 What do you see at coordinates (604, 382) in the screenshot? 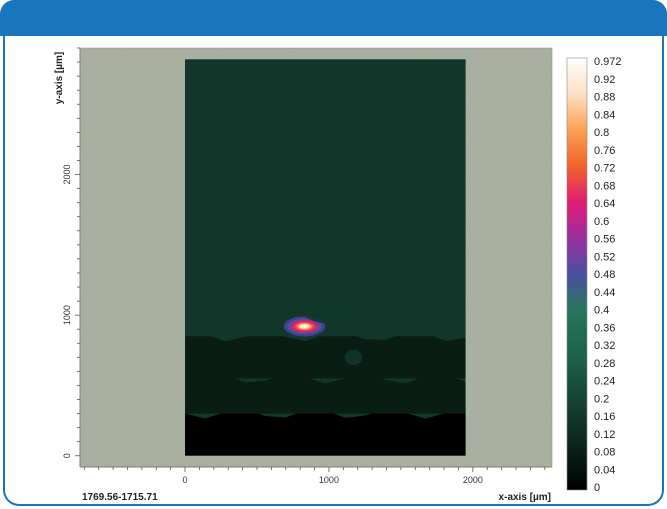
I see `colorbar-tick-label: 0.24` at bounding box center [604, 382].